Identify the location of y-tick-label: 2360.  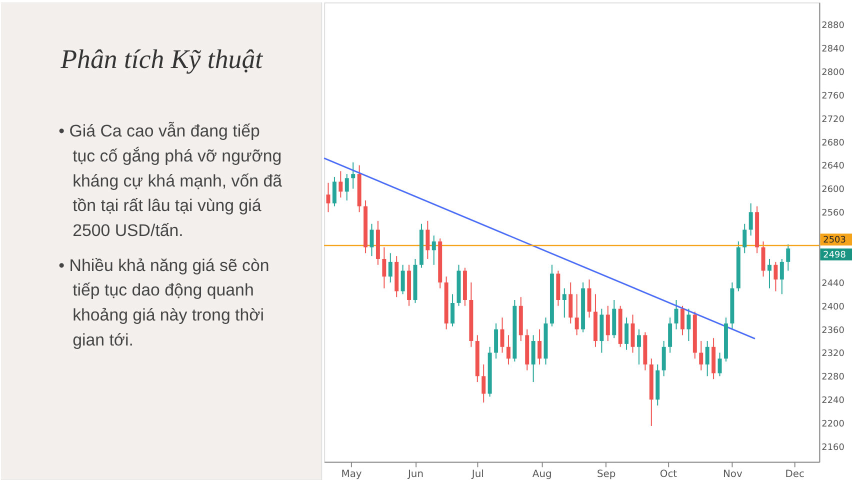
(833, 331).